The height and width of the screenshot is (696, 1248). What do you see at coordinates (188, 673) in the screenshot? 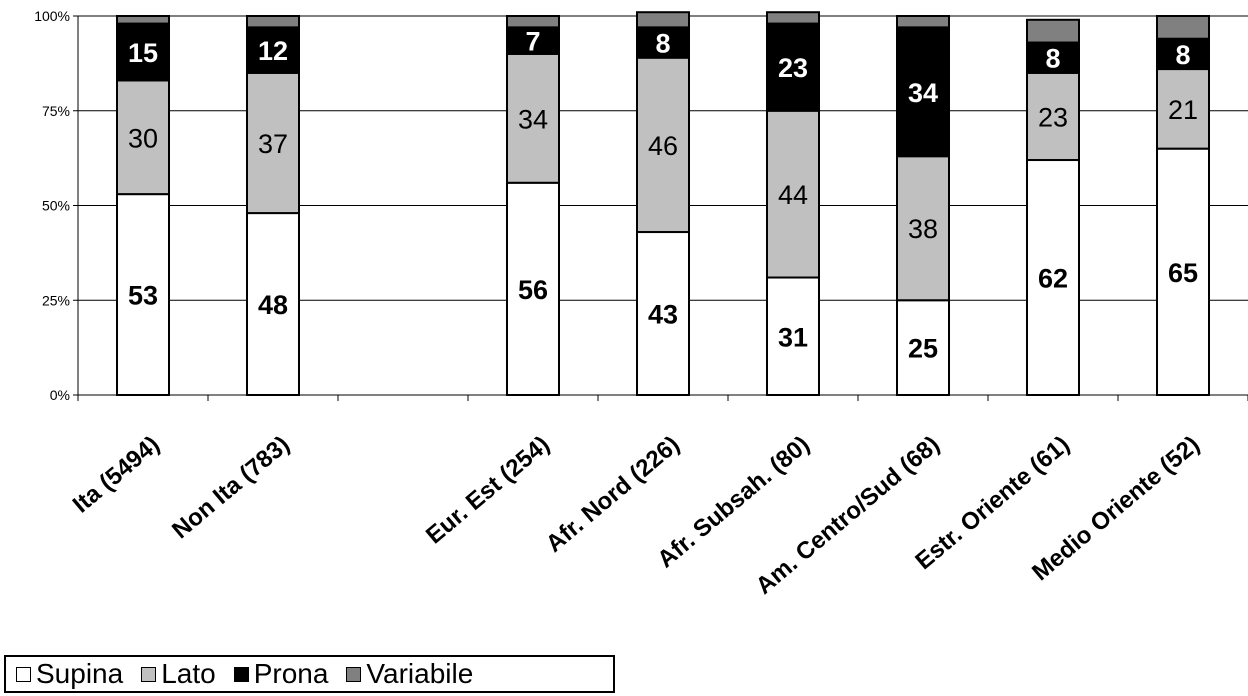
I see `legend-label-lato: Lato` at bounding box center [188, 673].